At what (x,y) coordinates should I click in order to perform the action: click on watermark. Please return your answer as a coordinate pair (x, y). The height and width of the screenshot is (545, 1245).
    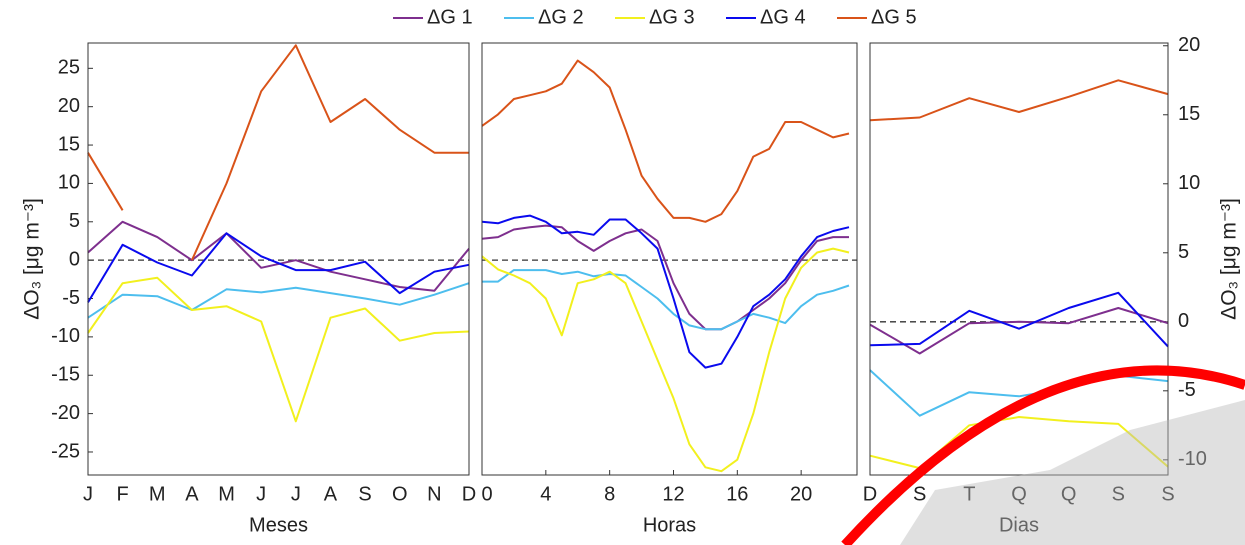
    Looking at the image, I should click on (1072, 472).